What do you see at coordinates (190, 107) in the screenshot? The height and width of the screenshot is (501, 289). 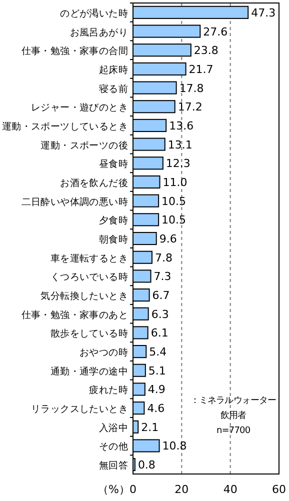 I see `data-label: 17.2` at bounding box center [190, 107].